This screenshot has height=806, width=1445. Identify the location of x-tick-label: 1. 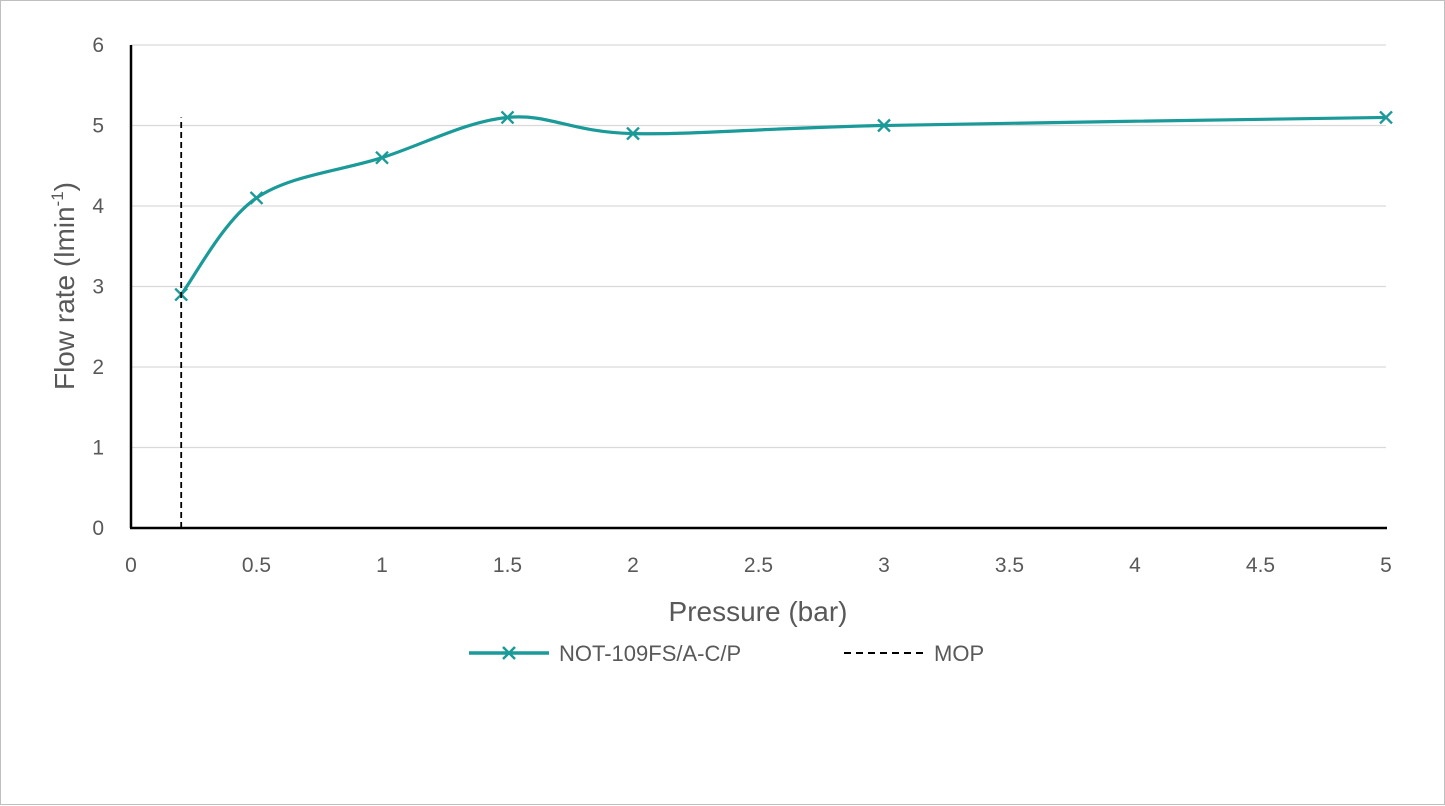
(382, 565).